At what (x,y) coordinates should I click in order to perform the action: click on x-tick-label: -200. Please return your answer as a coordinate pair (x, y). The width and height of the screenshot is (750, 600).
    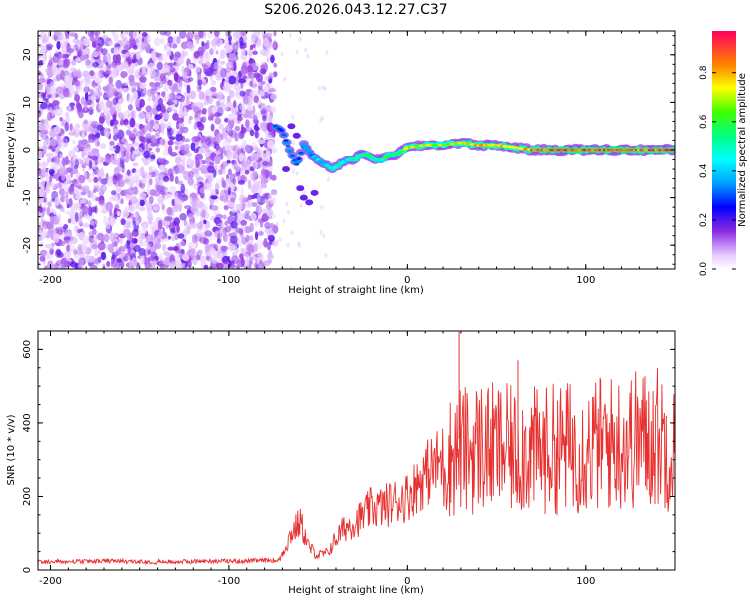
    Looking at the image, I should click on (50, 581).